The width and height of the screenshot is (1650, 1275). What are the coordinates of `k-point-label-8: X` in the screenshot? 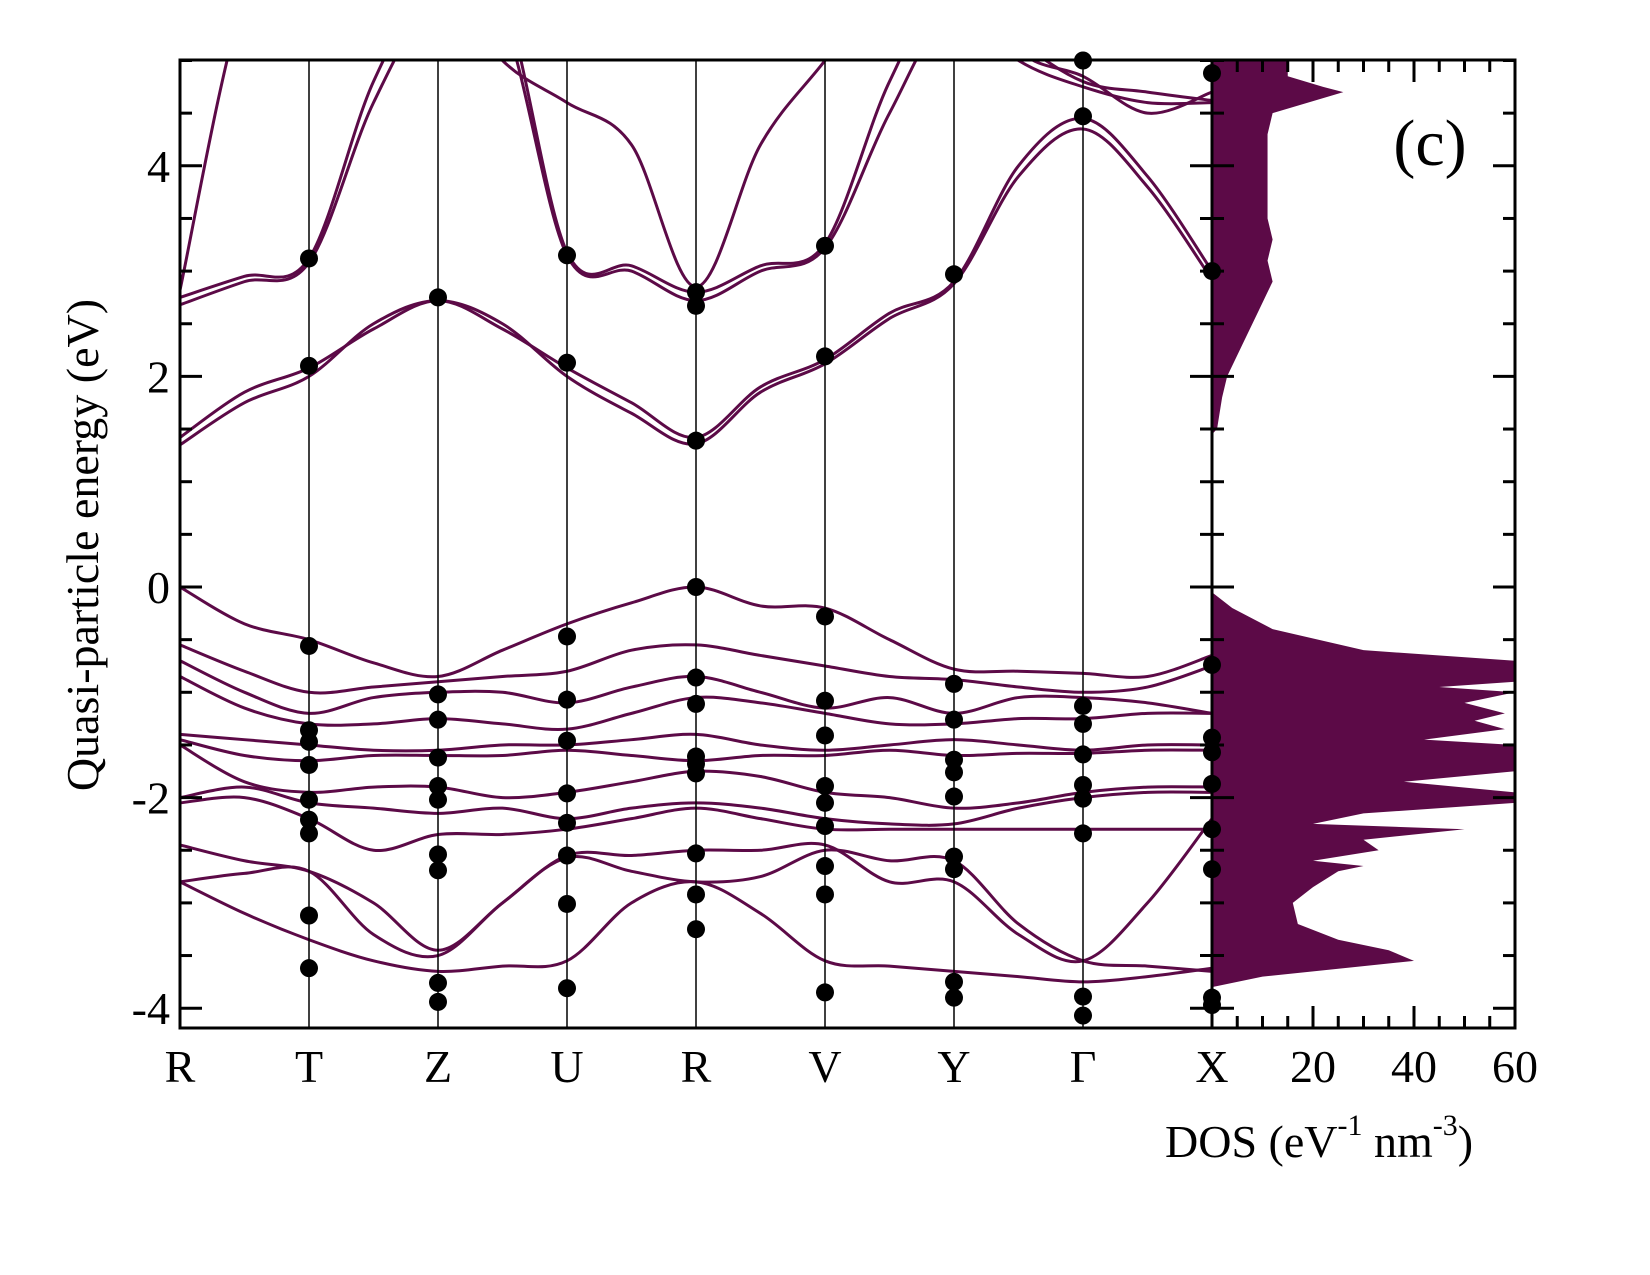 It's located at (1211, 1066).